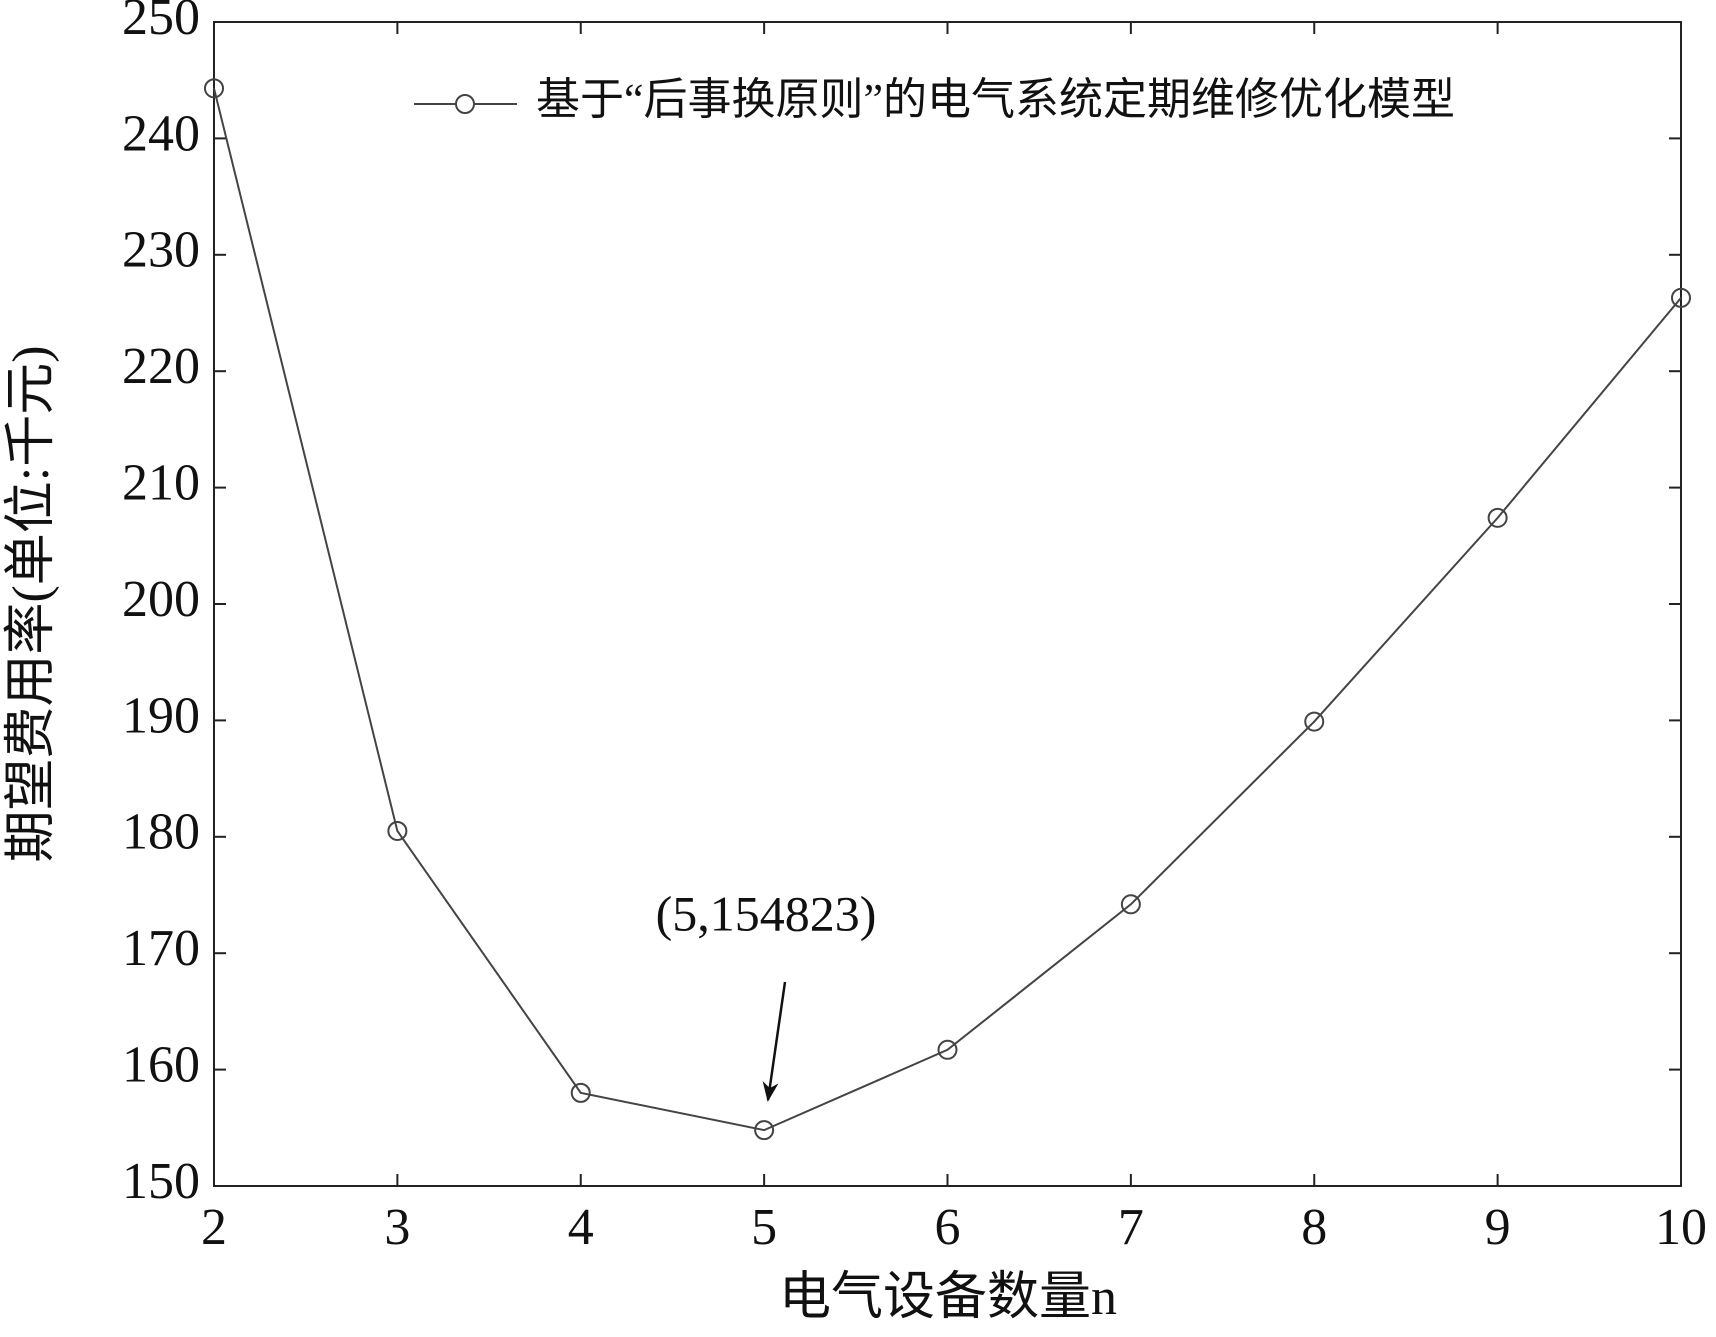 The height and width of the screenshot is (1337, 1716). Describe the element at coordinates (161, 23) in the screenshot. I see `y-tick-label: 250` at that location.